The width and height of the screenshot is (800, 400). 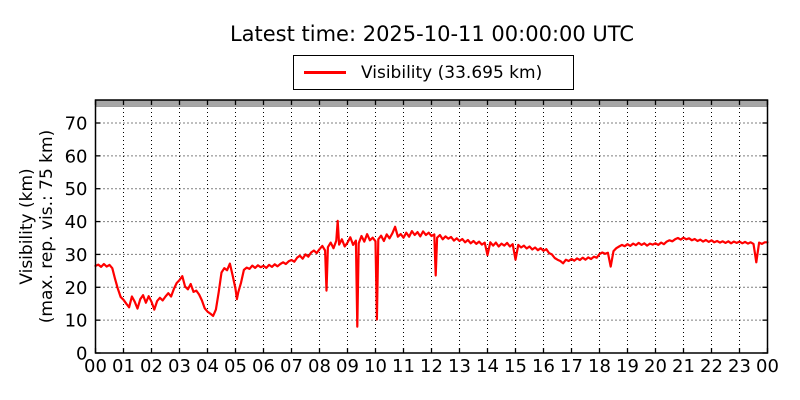 What do you see at coordinates (375, 366) in the screenshot?
I see `x-tick-label: 10` at bounding box center [375, 366].